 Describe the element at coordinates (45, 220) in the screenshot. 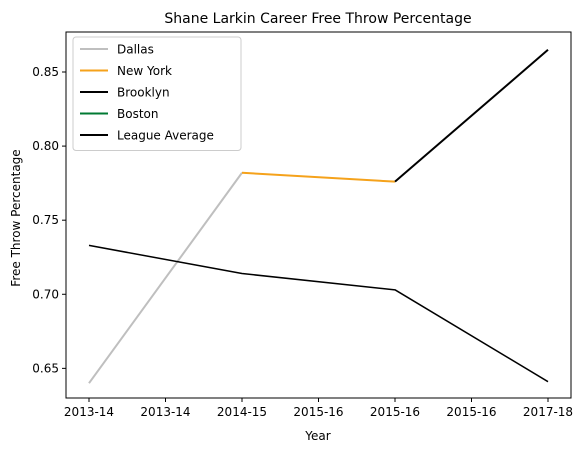

I see `y-tick-label: 0.75` at that location.